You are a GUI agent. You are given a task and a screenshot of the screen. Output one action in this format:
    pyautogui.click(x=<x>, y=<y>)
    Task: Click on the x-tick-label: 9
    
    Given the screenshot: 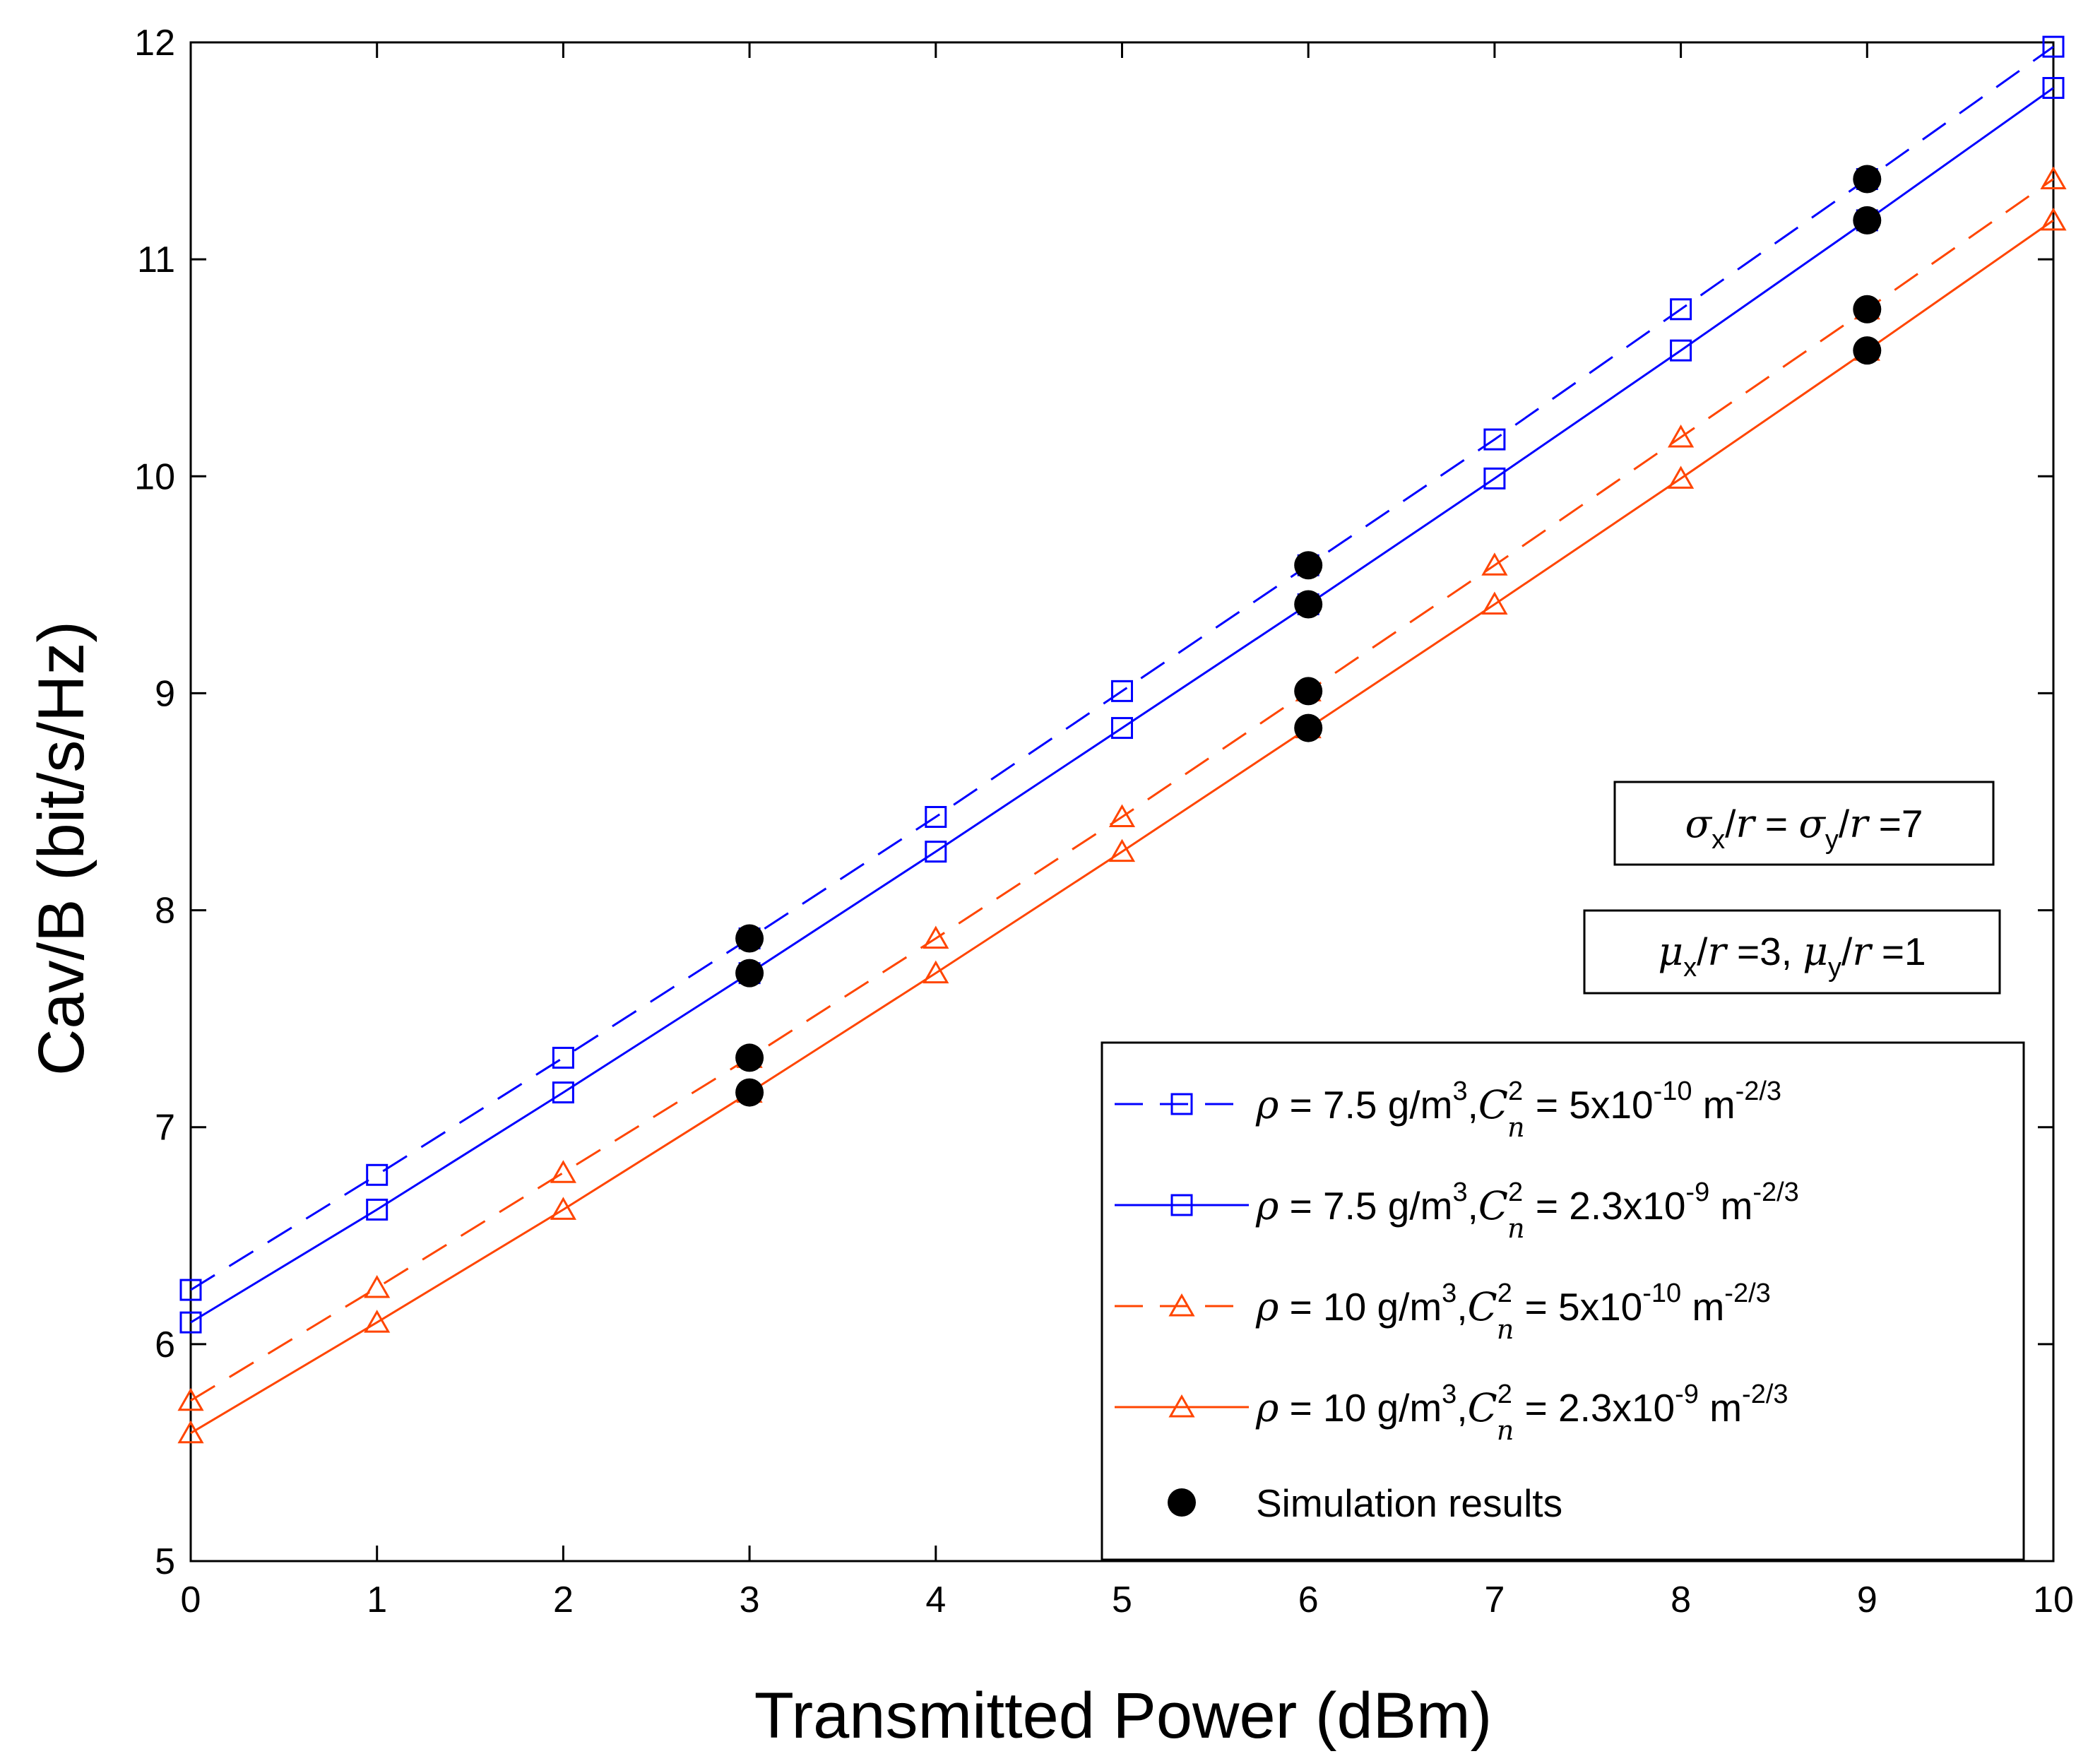 What is the action you would take?
    pyautogui.click(x=1867, y=1600)
    